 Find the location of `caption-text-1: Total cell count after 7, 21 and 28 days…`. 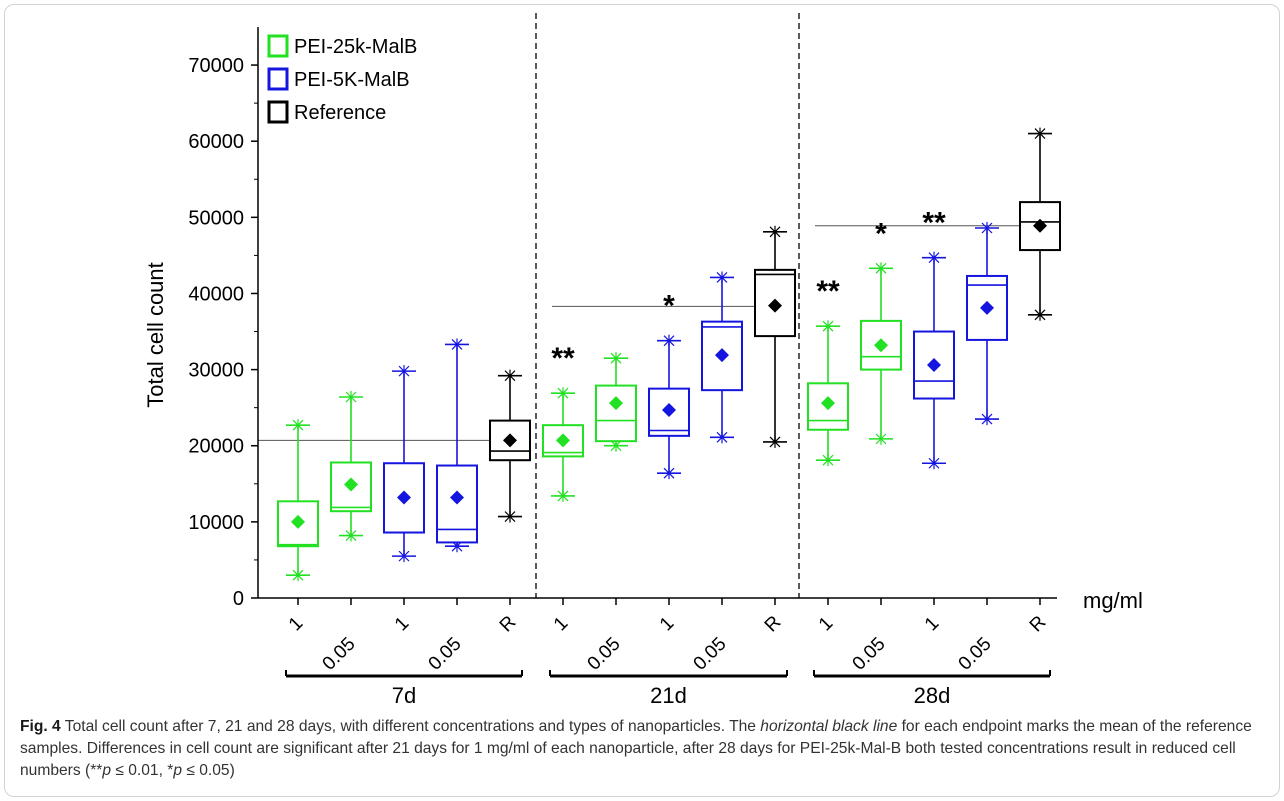

caption-text-1: Total cell count after 7, 21 and 28 days… is located at coordinates (410, 726).